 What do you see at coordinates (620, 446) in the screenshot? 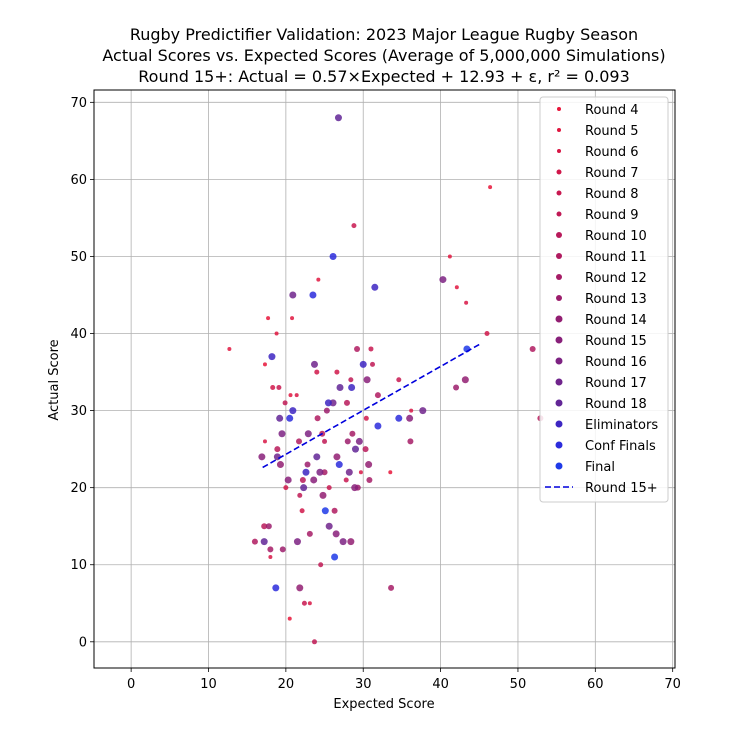
I see `legend-label: Conf Finals` at bounding box center [620, 446].